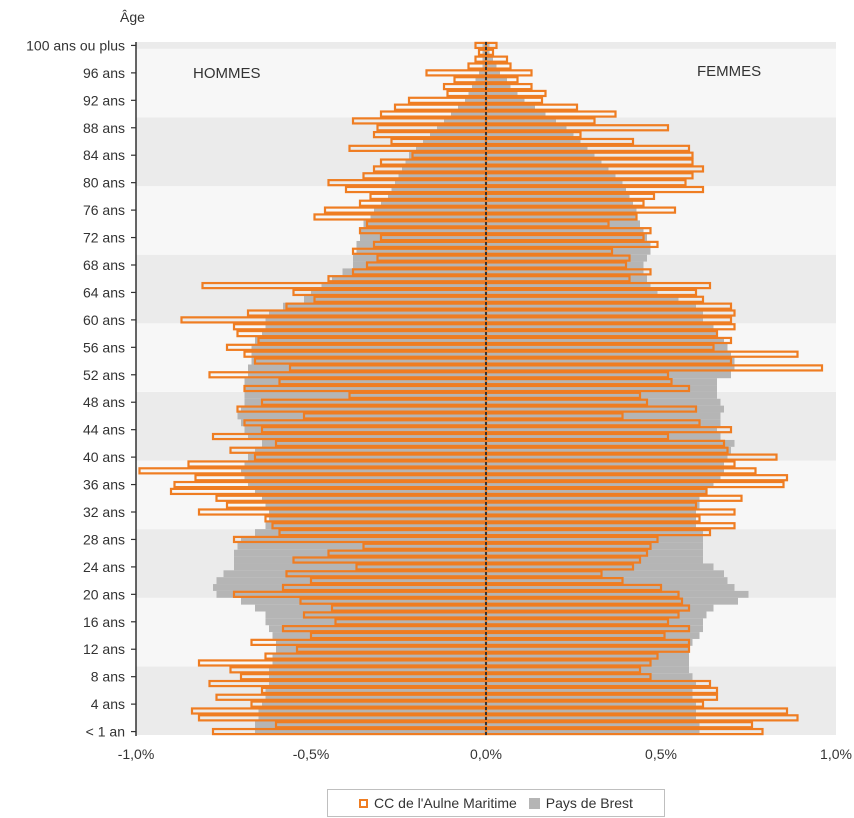  What do you see at coordinates (104, 594) in the screenshot?
I see `y-tick-label: 20 ans` at bounding box center [104, 594].